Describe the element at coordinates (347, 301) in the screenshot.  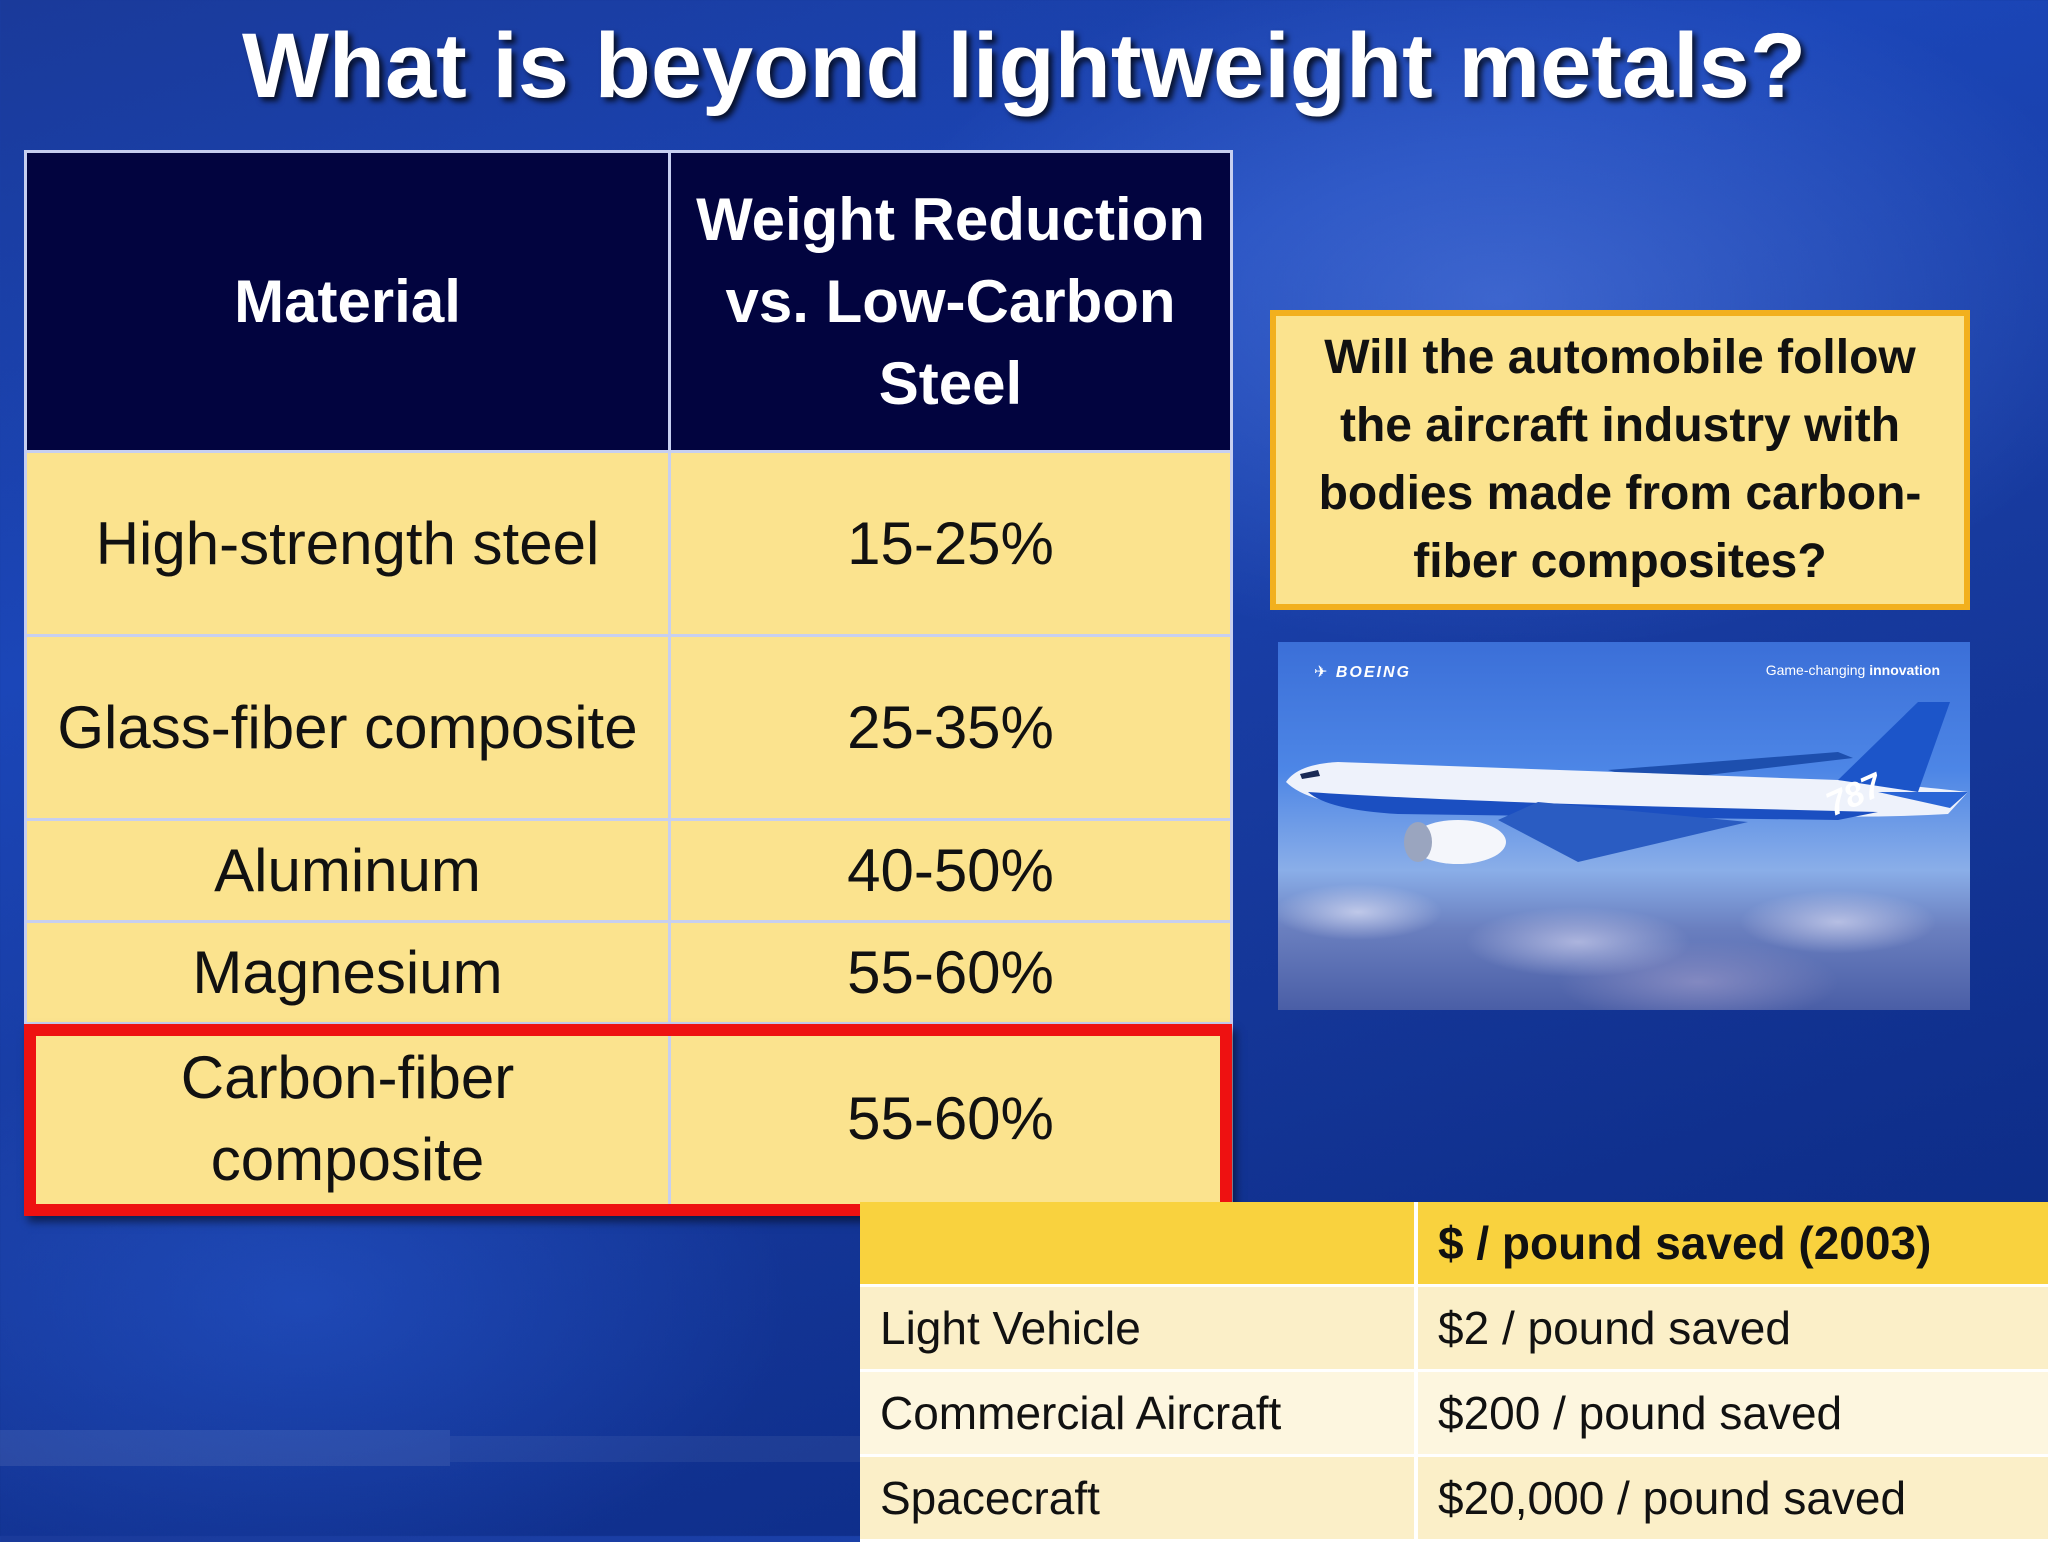
I see `header-material: Material` at that location.